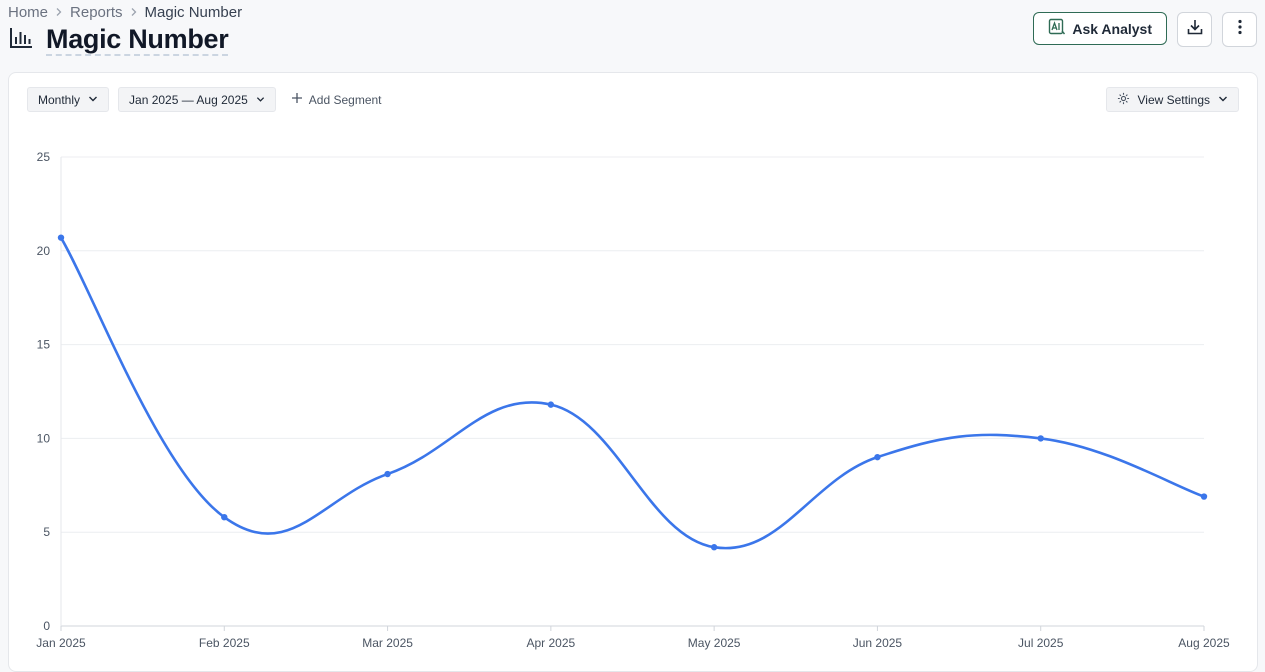 This screenshot has width=1265, height=672. Describe the element at coordinates (137, 40) in the screenshot. I see `page-title: Magic Number` at that location.